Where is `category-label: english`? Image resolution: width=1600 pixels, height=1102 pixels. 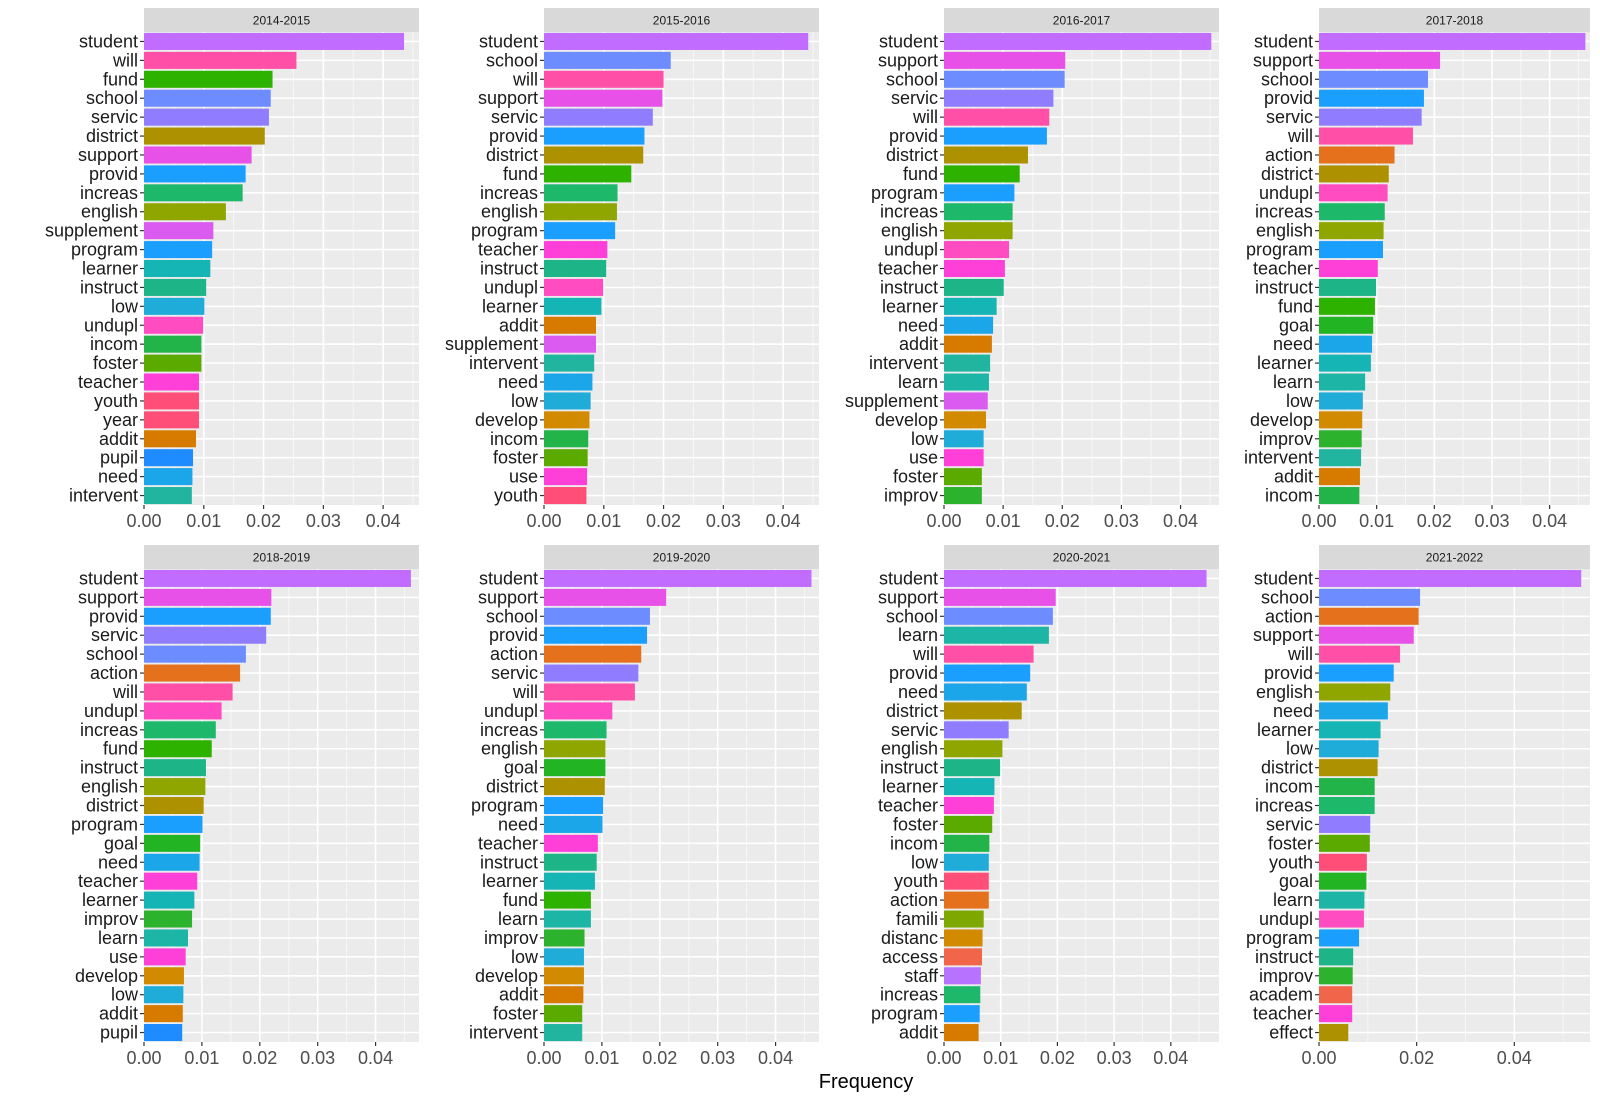
category-label: english is located at coordinates (509, 212).